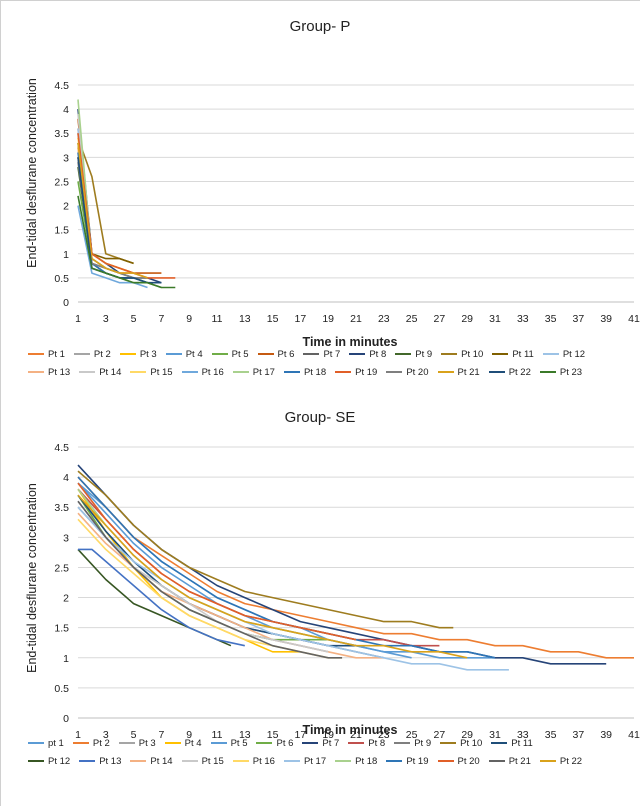  What do you see at coordinates (263, 372) in the screenshot?
I see `legend-label: Pt 17` at bounding box center [263, 372].